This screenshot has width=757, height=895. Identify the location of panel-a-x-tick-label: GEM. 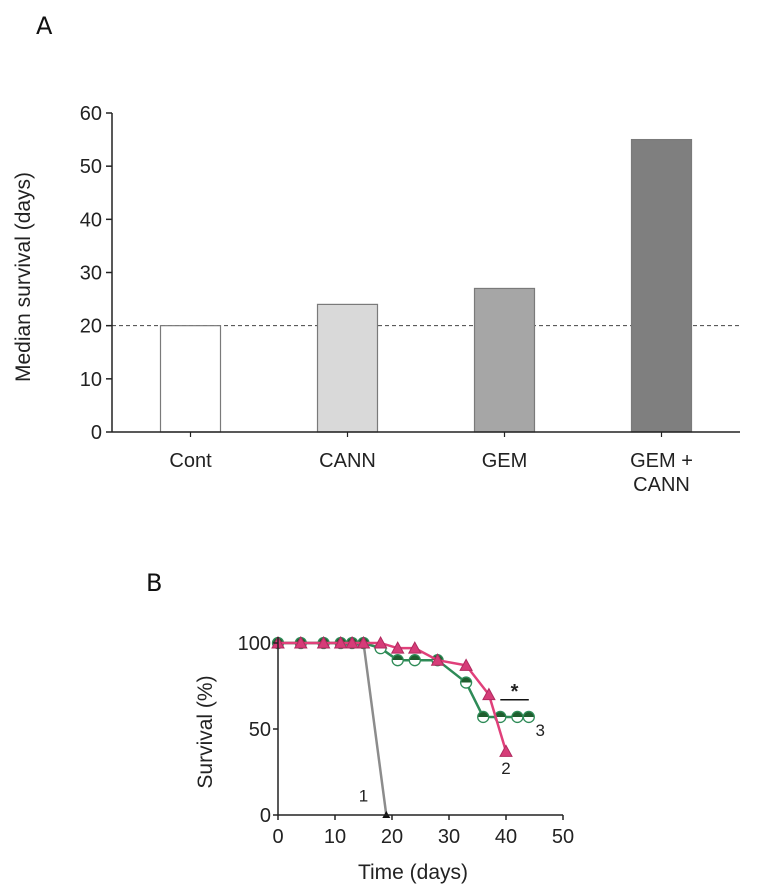
(505, 461).